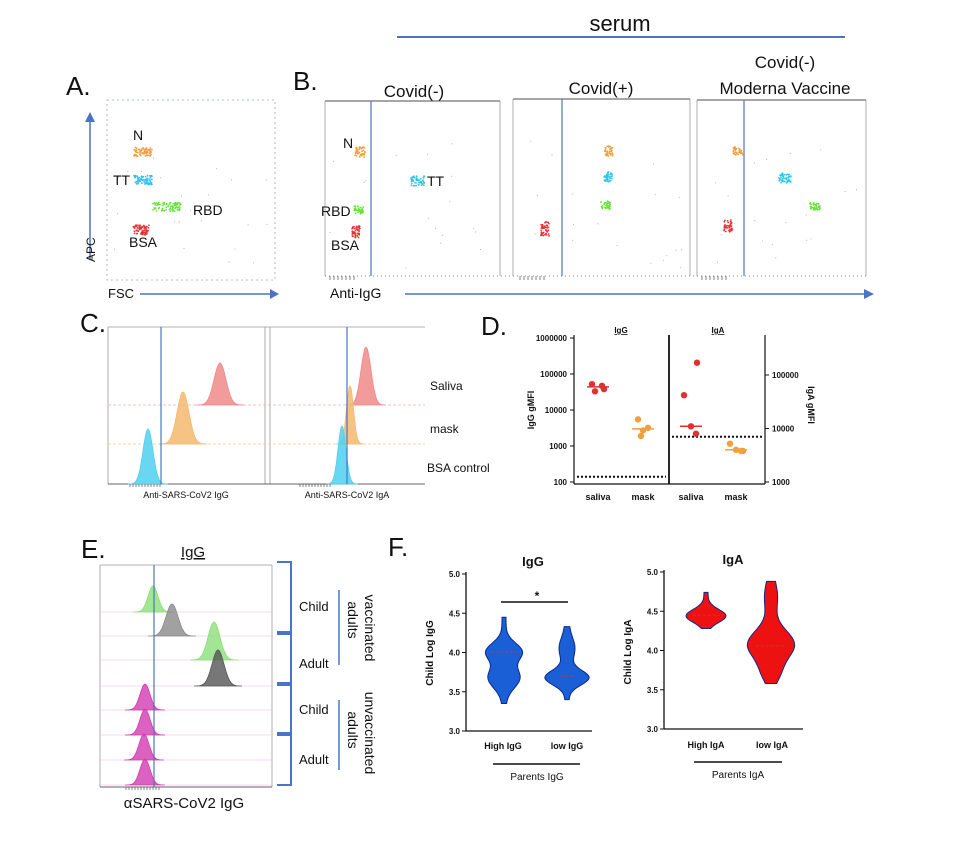 This screenshot has width=979, height=859. What do you see at coordinates (736, 497) in the screenshot?
I see `d-cat-4: mask` at bounding box center [736, 497].